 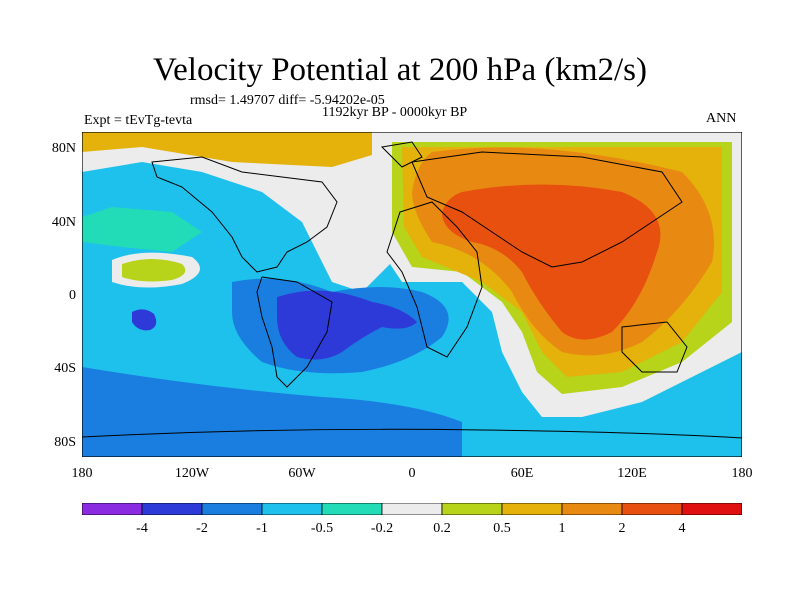 I want to click on south-america-outline, so click(x=294, y=332).